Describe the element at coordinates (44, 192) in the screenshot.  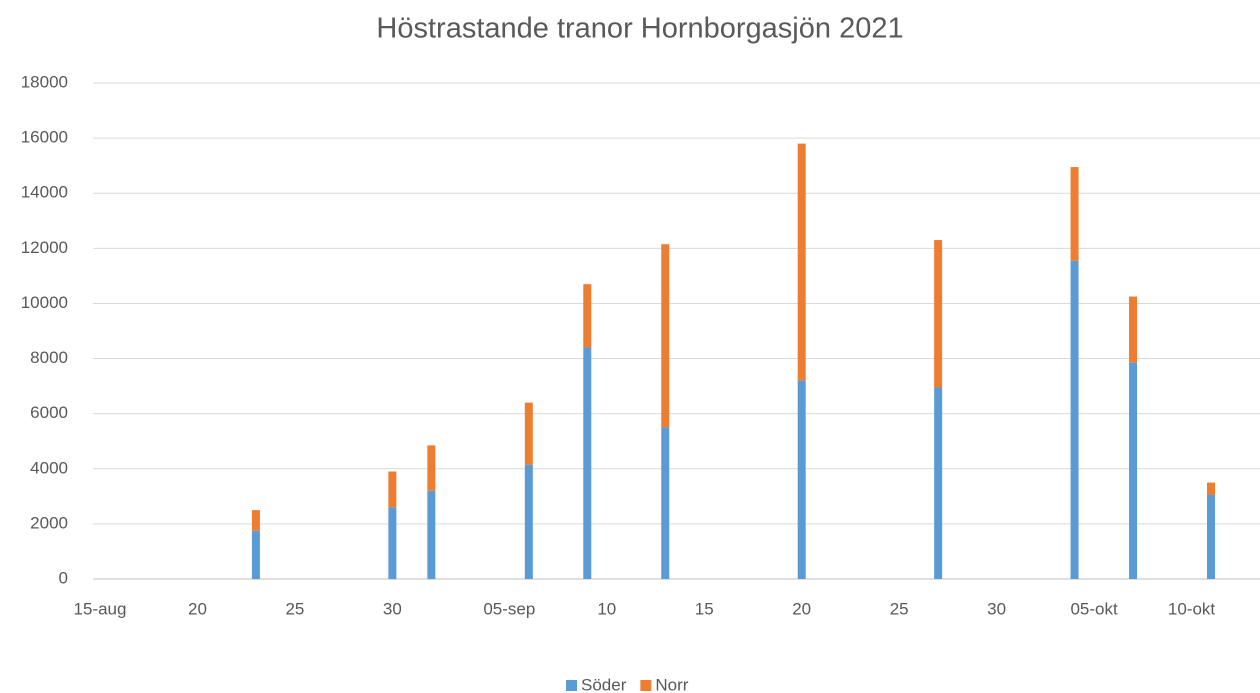
I see `y-tick-label: 14000` at that location.